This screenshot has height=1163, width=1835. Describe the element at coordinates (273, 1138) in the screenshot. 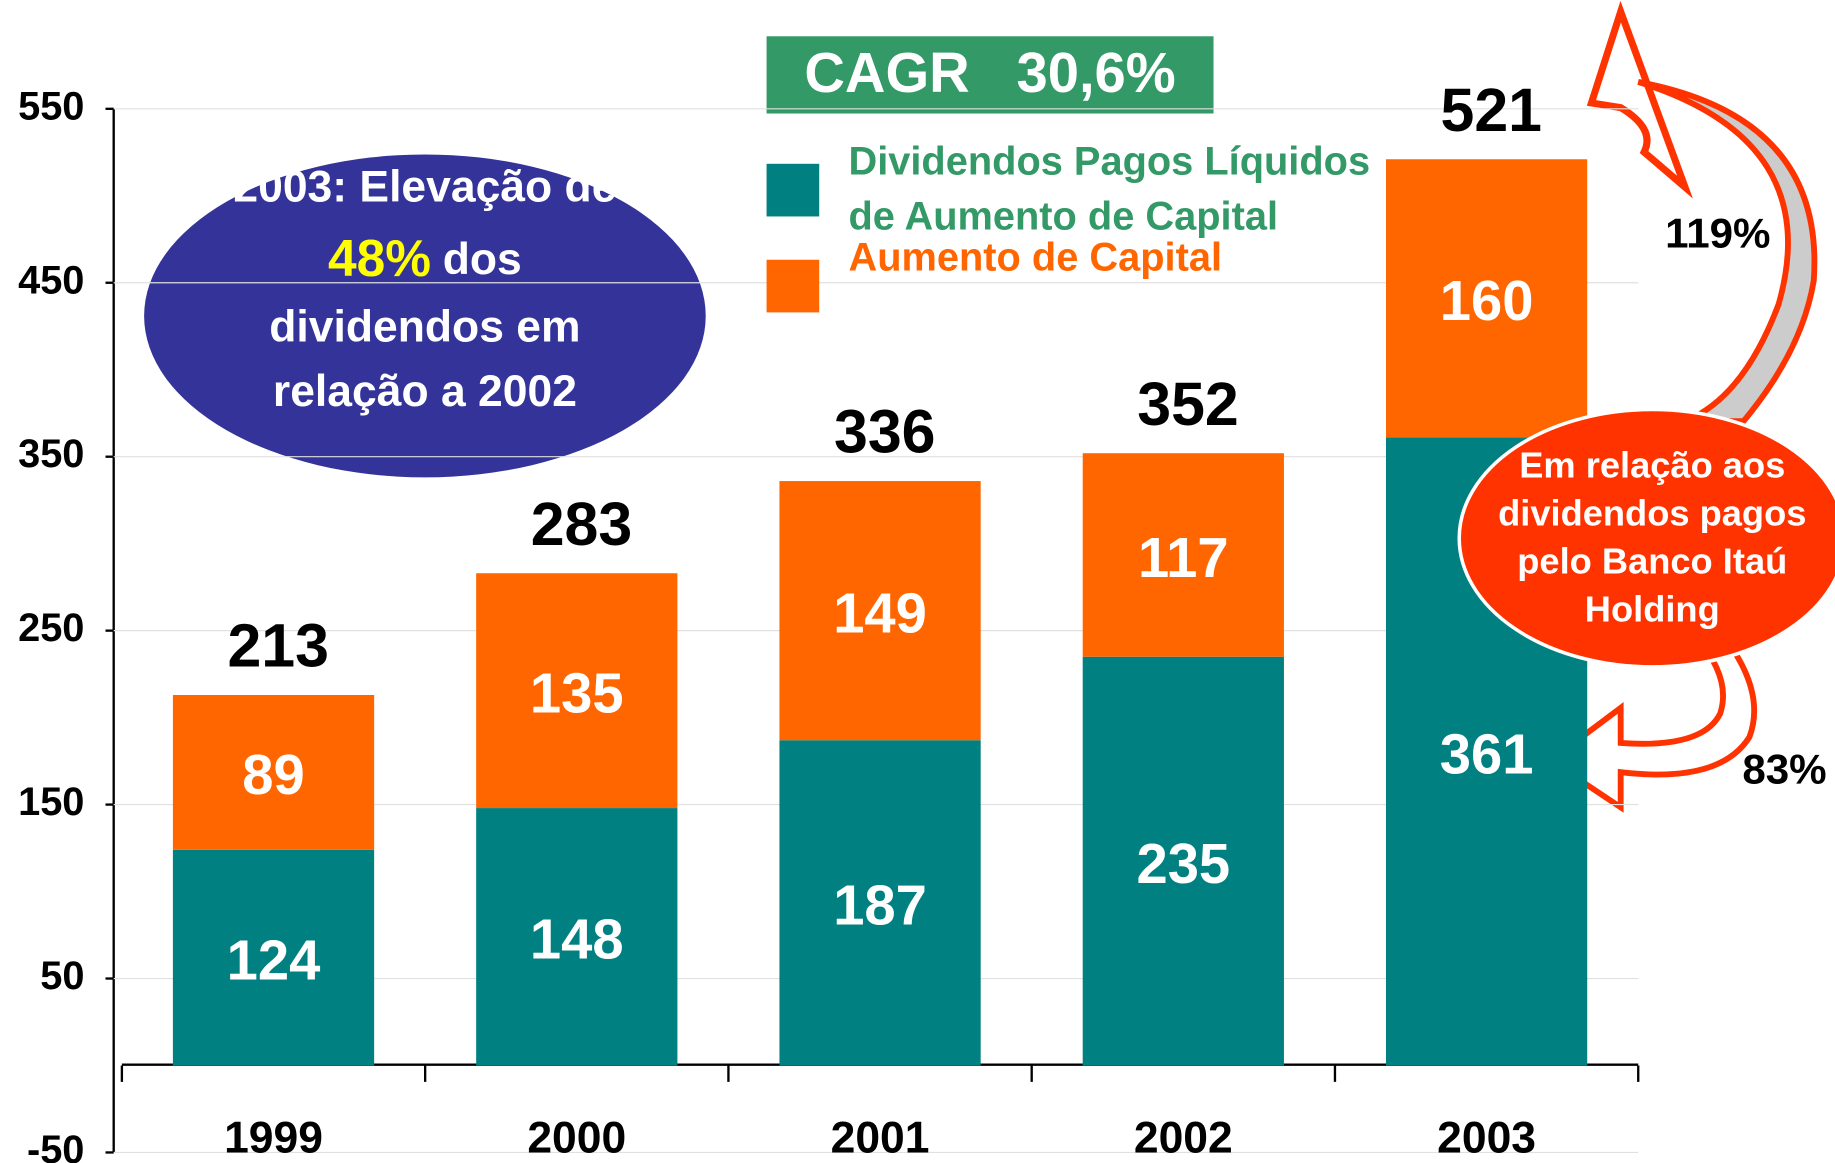

I see `x-tick-label: 1999` at that location.